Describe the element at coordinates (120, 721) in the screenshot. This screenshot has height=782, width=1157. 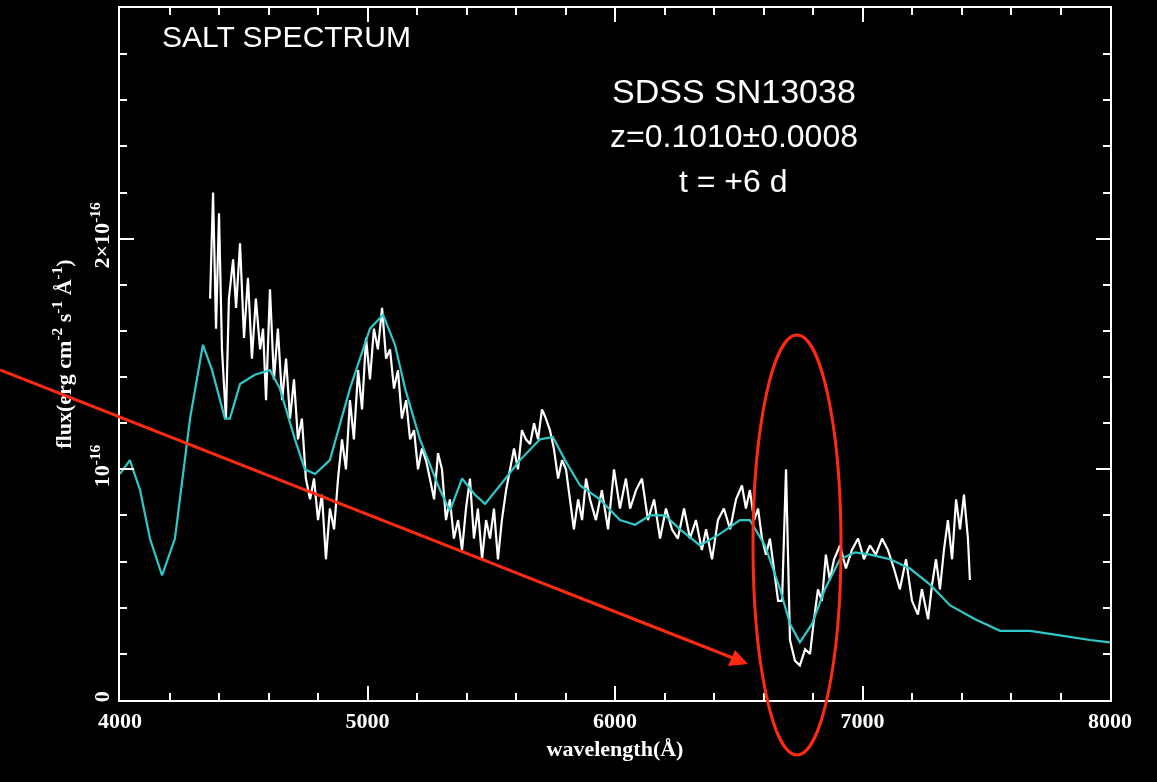
I see `x-tick-label: 4000` at that location.